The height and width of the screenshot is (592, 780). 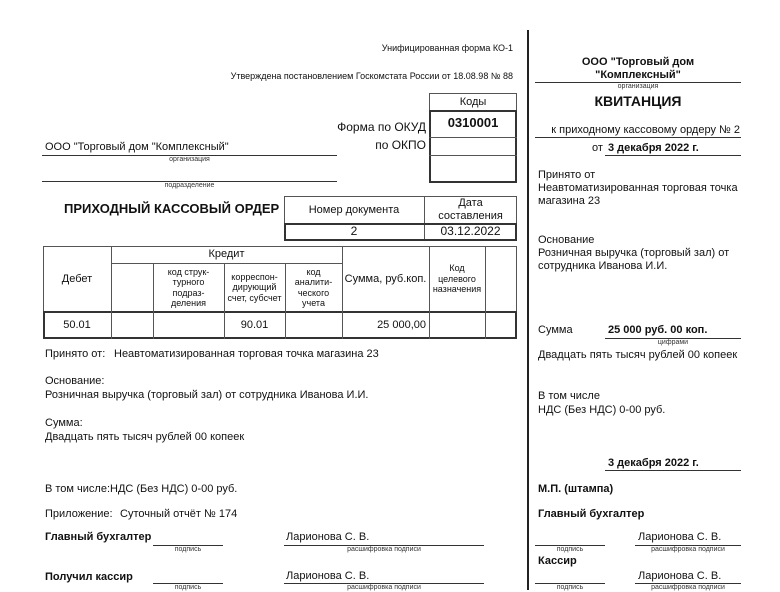 I want to click on doc-date-label: Дата составления, so click(x=470, y=209).